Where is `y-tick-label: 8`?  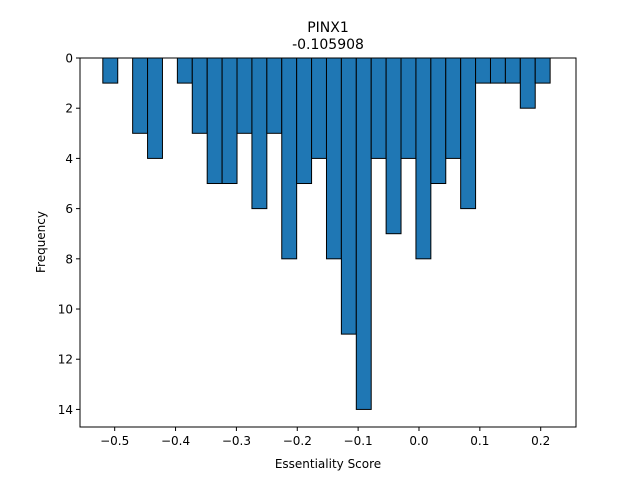 y-tick-label: 8 is located at coordinates (69, 259).